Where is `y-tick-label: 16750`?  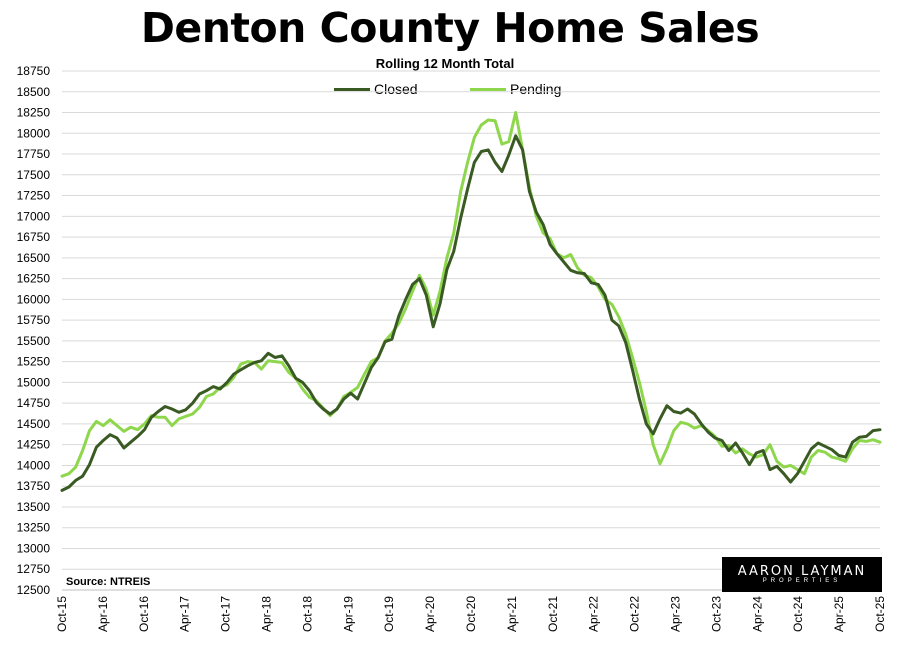
y-tick-label: 16750 is located at coordinates (34, 237).